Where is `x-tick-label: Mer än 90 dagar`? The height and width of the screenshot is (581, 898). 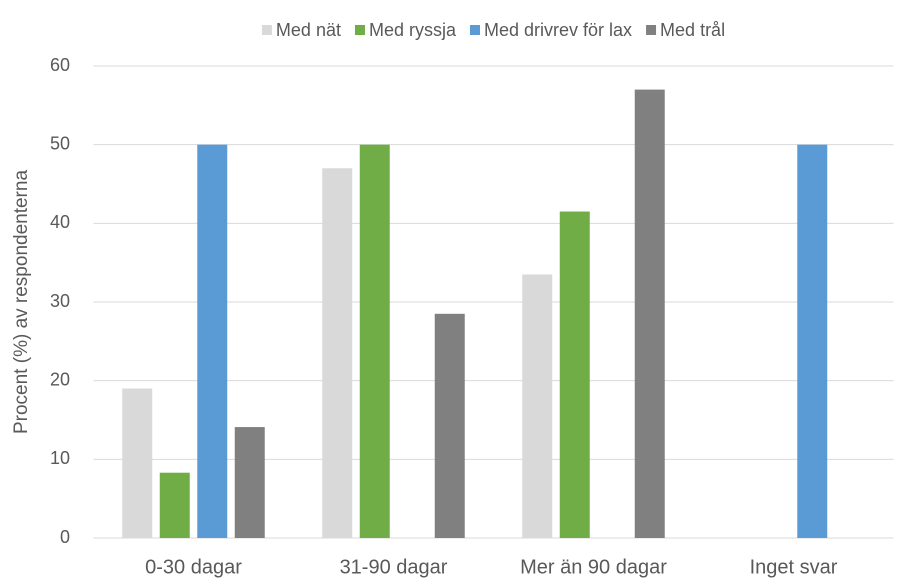
x-tick-label: Mer än 90 dagar is located at coordinates (593, 567).